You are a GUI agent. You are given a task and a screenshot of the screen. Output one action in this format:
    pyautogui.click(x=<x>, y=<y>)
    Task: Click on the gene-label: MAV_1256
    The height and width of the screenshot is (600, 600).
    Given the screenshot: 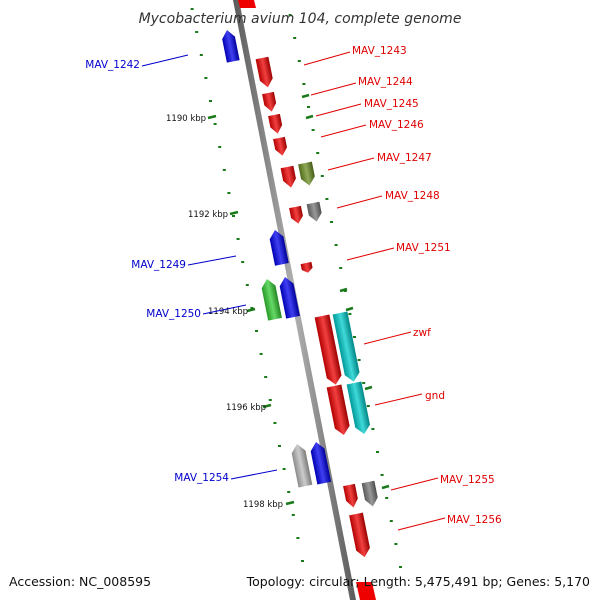 What is the action you would take?
    pyautogui.click(x=474, y=520)
    